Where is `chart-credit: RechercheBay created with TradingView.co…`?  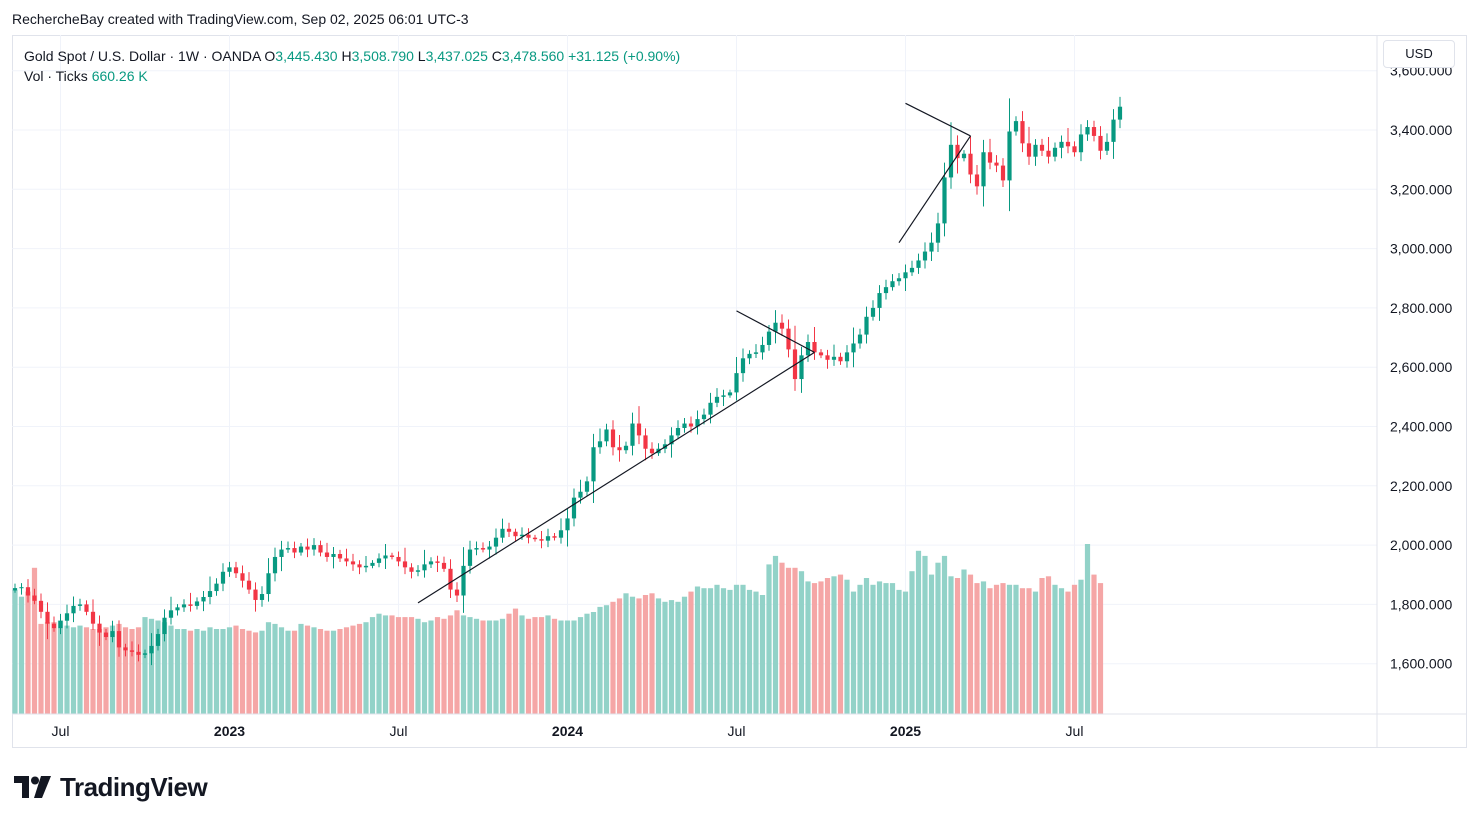
chart-credit: RechercheBay created with TradingView.co… is located at coordinates (240, 19).